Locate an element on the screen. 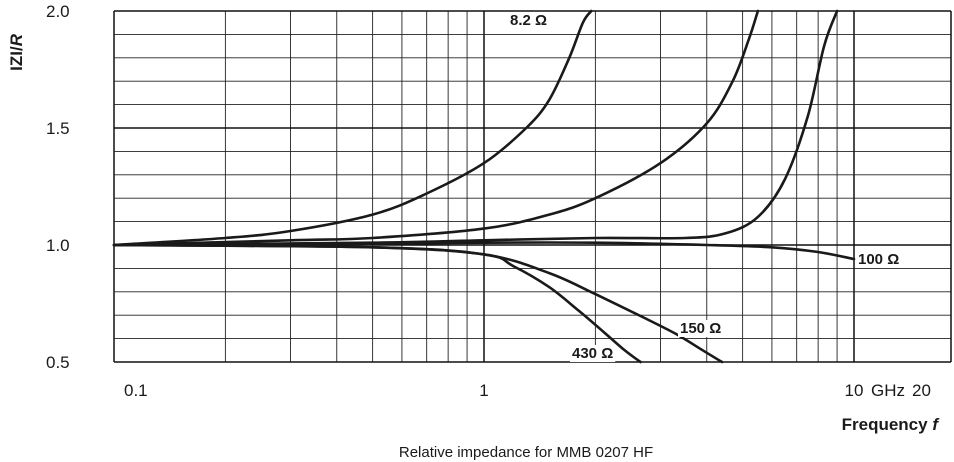  x-axis-title: Frequency f is located at coordinates (891, 424).